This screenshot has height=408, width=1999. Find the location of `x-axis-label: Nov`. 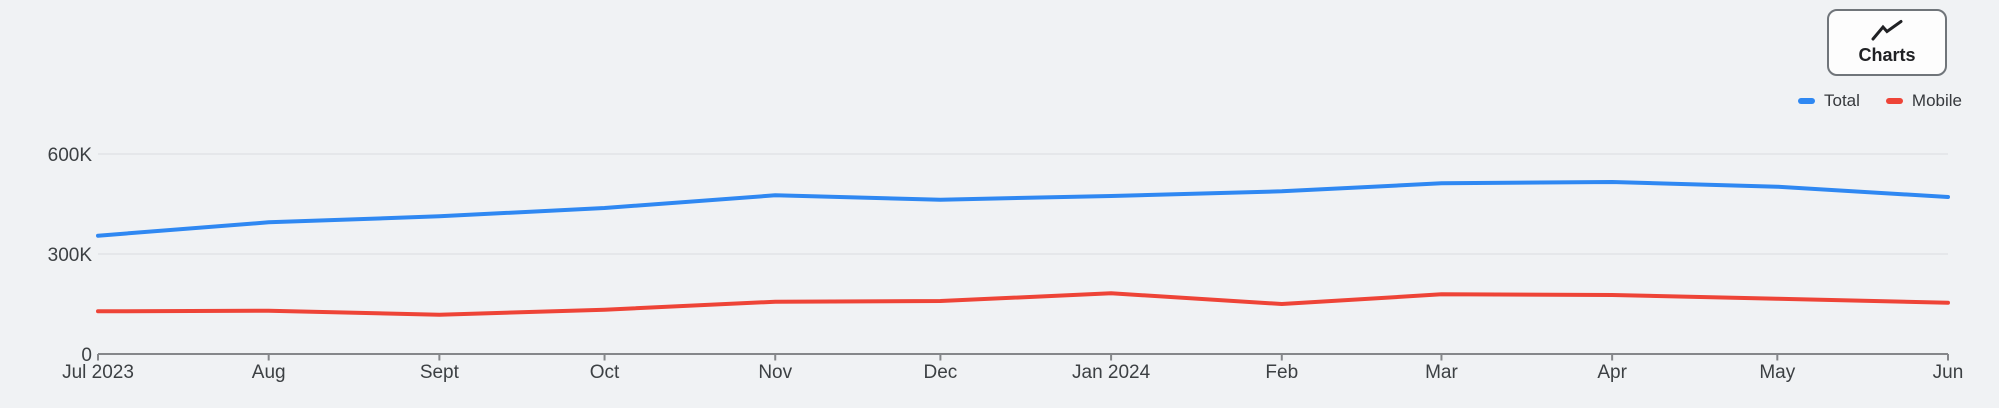

x-axis-label: Nov is located at coordinates (775, 372).